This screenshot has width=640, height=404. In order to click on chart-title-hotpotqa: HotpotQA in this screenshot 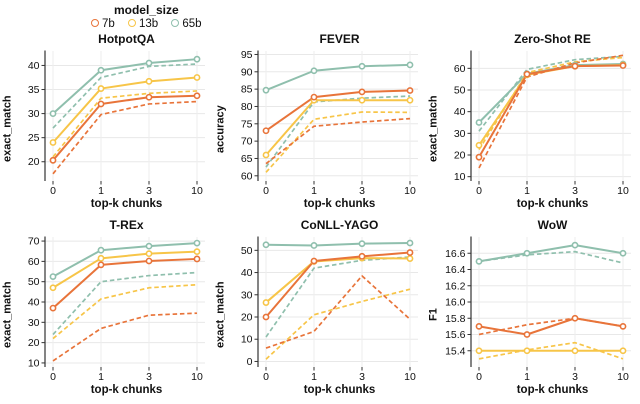, I will do `click(126, 39)`.